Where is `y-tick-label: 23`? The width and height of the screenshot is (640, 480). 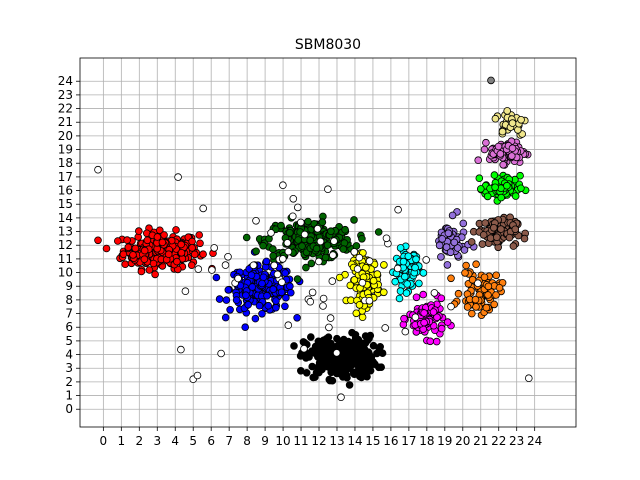 y-tick-label: 23 is located at coordinates (65, 95).